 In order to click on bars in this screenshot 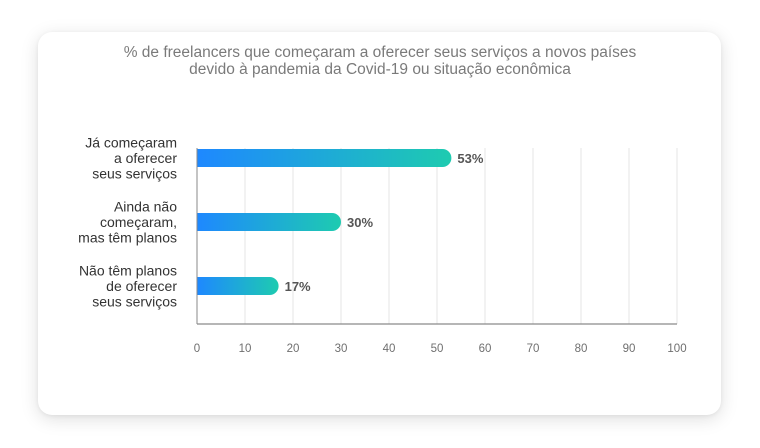, I will do `click(324, 222)`.